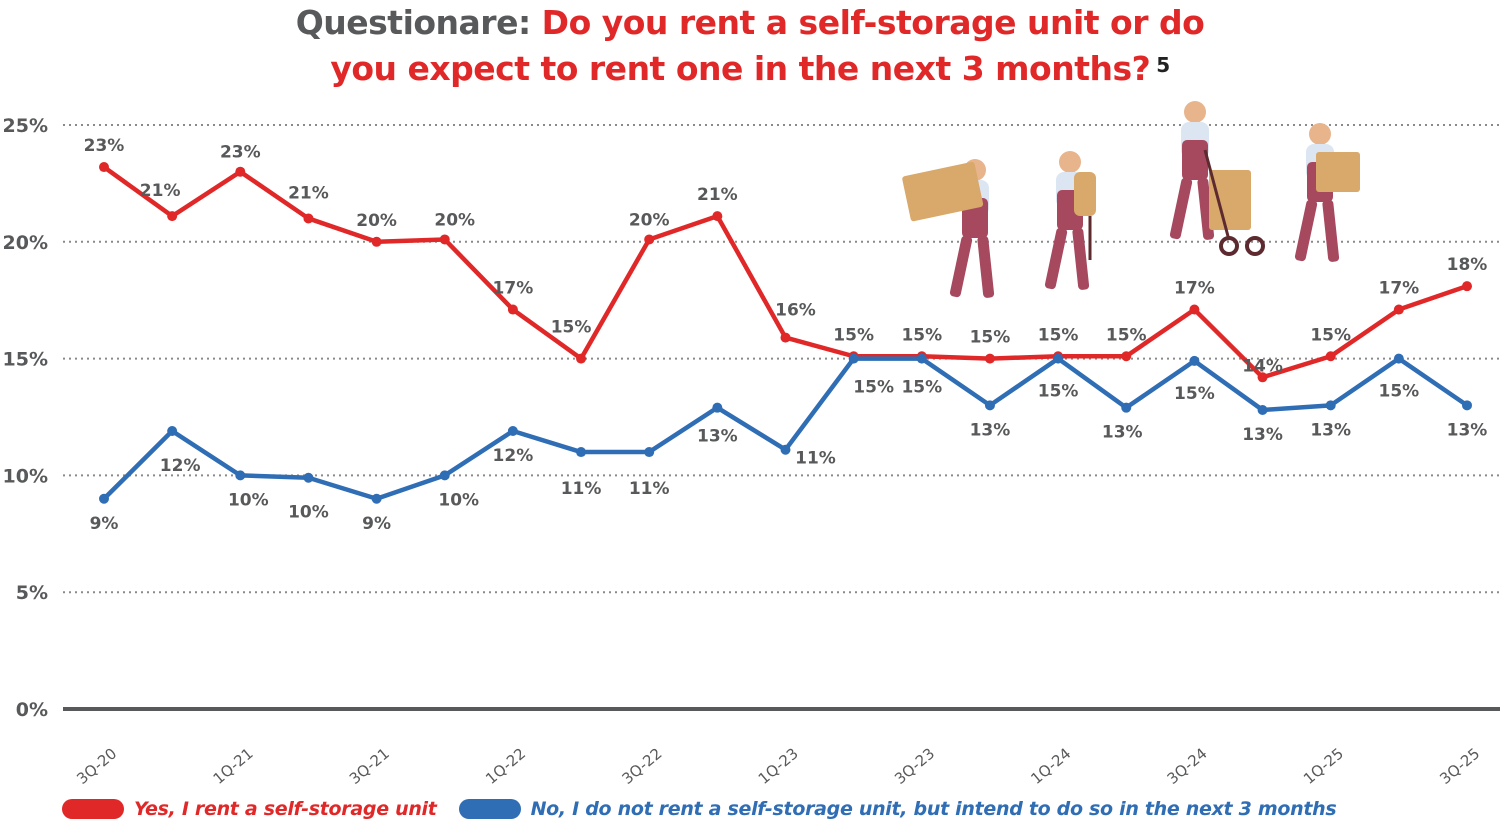 The width and height of the screenshot is (1500, 828). I want to click on y-tick-label: 25%, so click(25, 126).